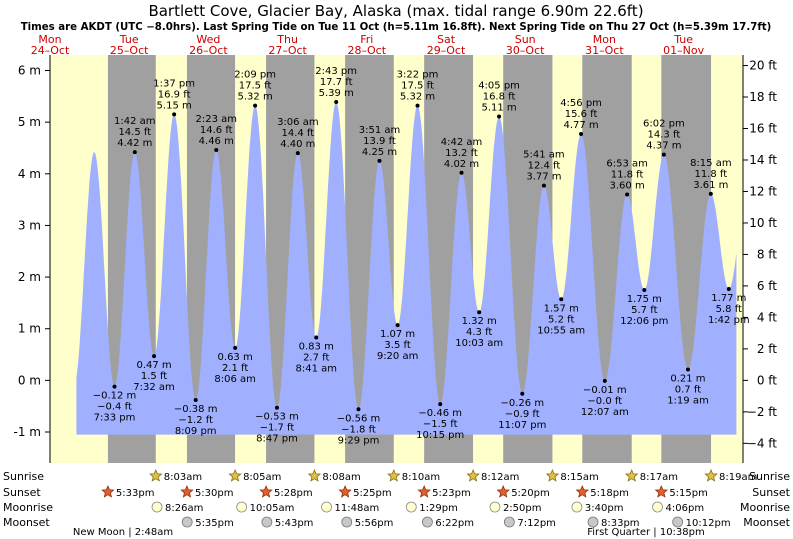 The height and width of the screenshot is (539, 793). Describe the element at coordinates (174, 94) in the screenshot. I see `tide-height-ft: 16.9 ft` at that location.